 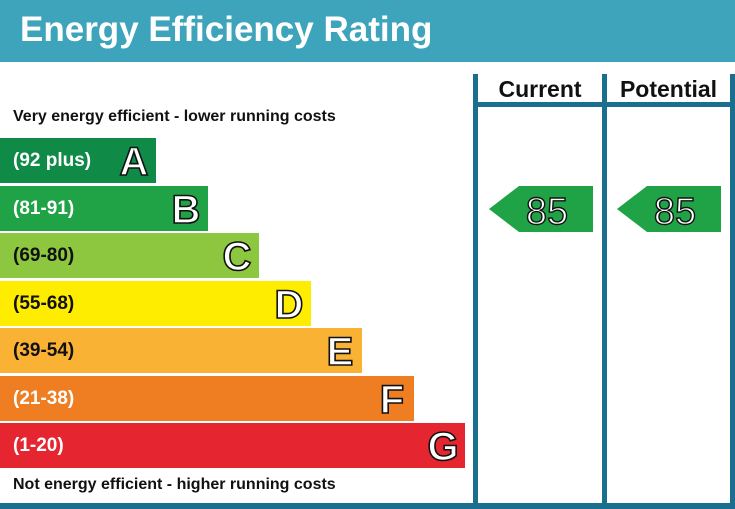 I want to click on band-letter-text: A, so click(x=134, y=161).